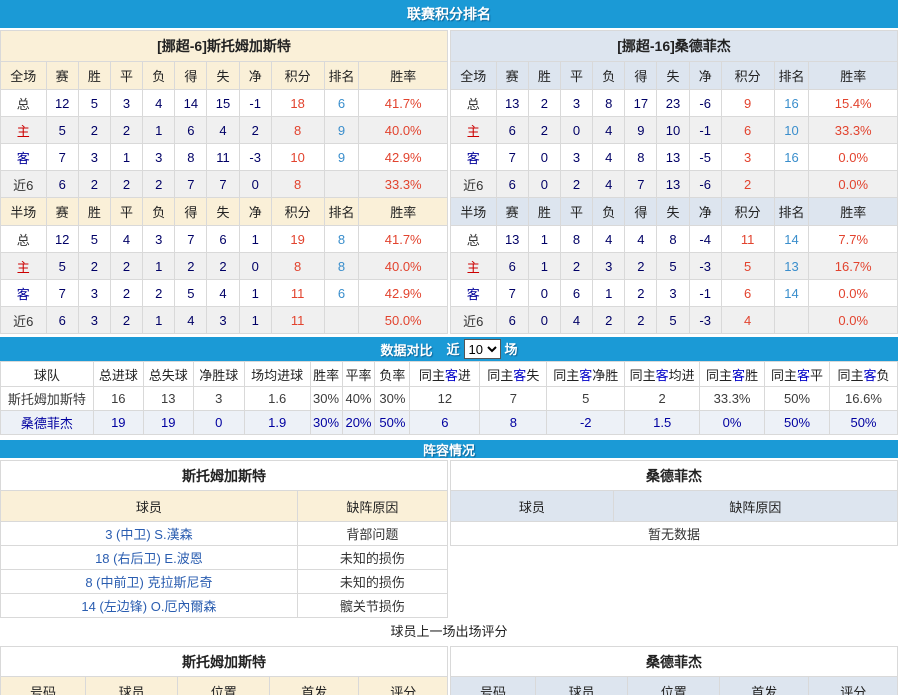  I want to click on lineup-col-header: 缺阵原因, so click(755, 506).